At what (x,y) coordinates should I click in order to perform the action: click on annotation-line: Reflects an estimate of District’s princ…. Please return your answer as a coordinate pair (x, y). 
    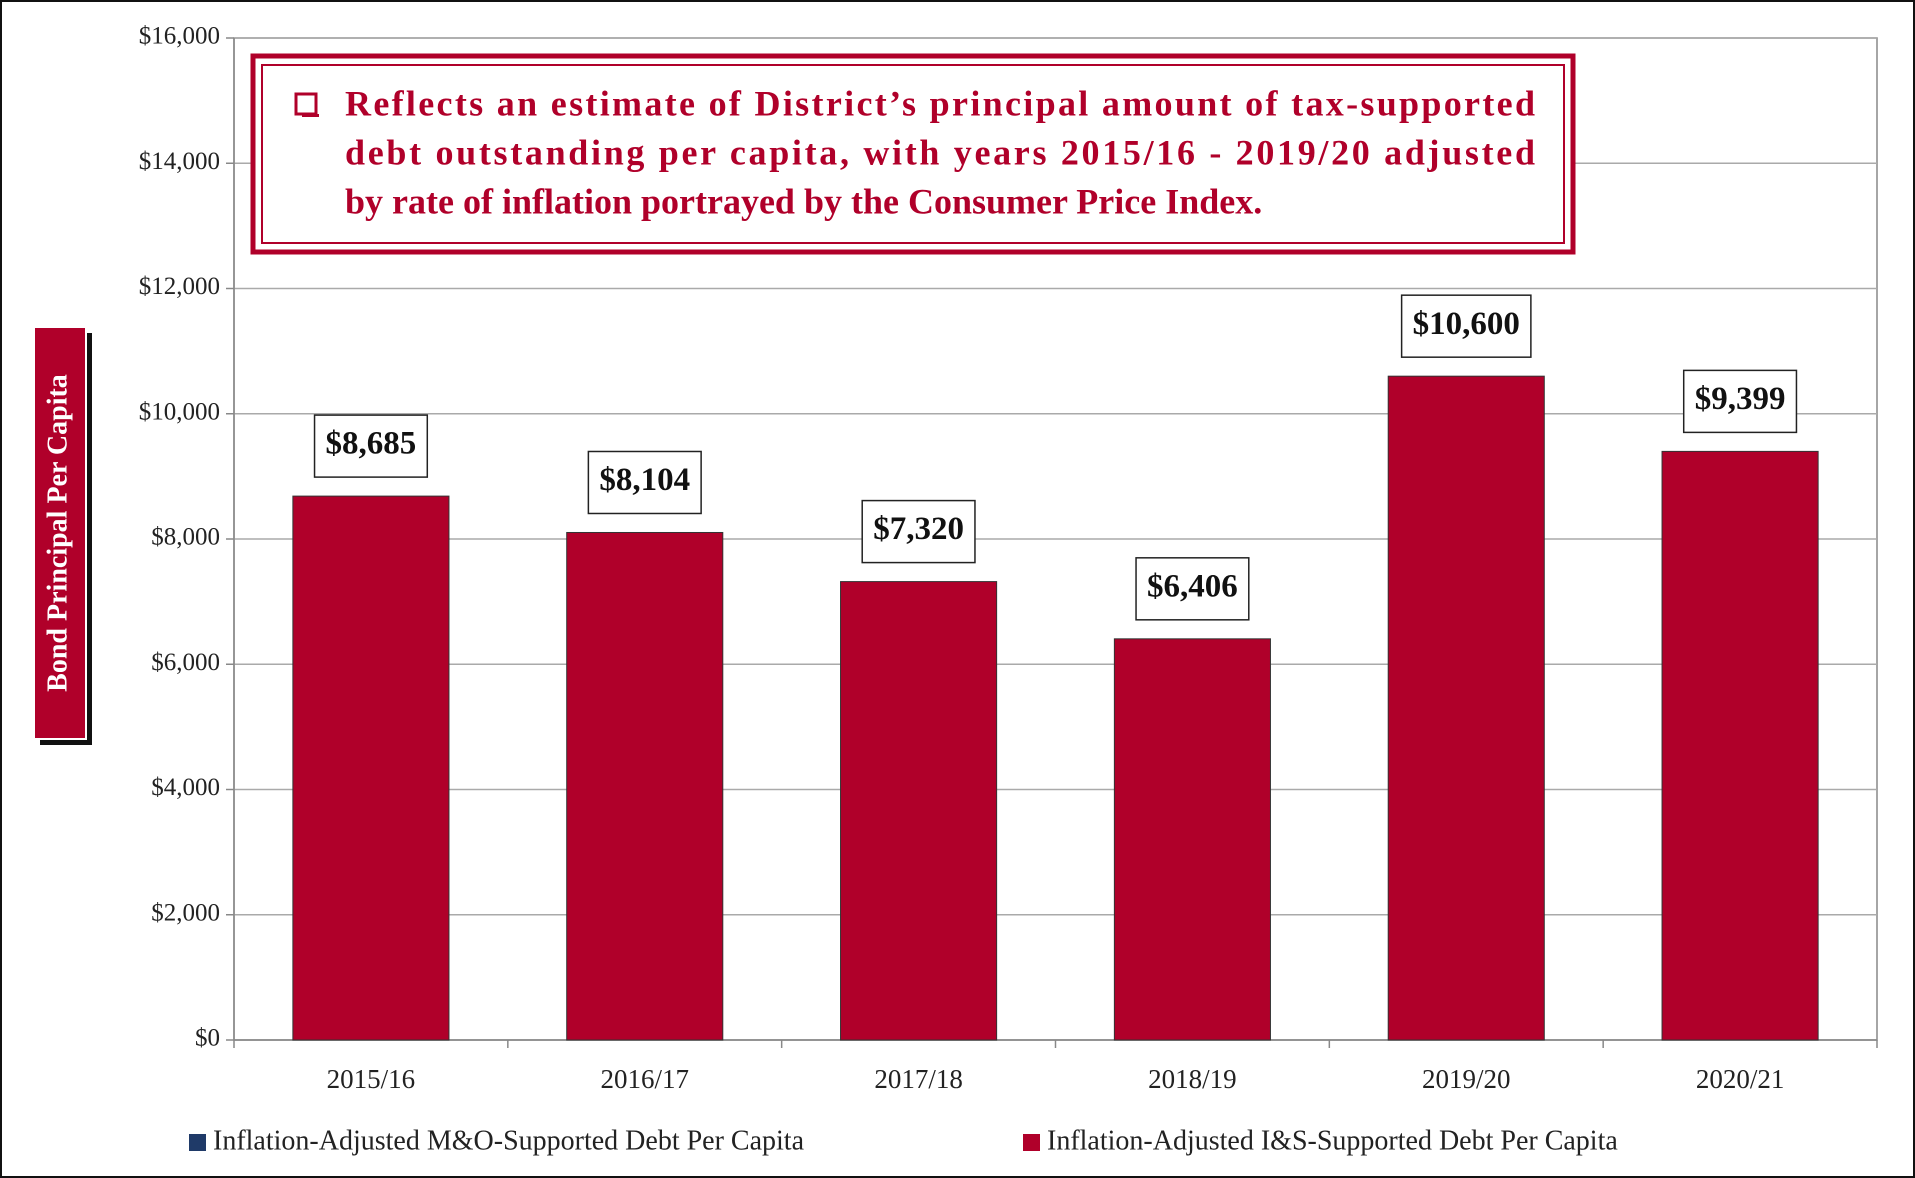
    Looking at the image, I should click on (940, 103).